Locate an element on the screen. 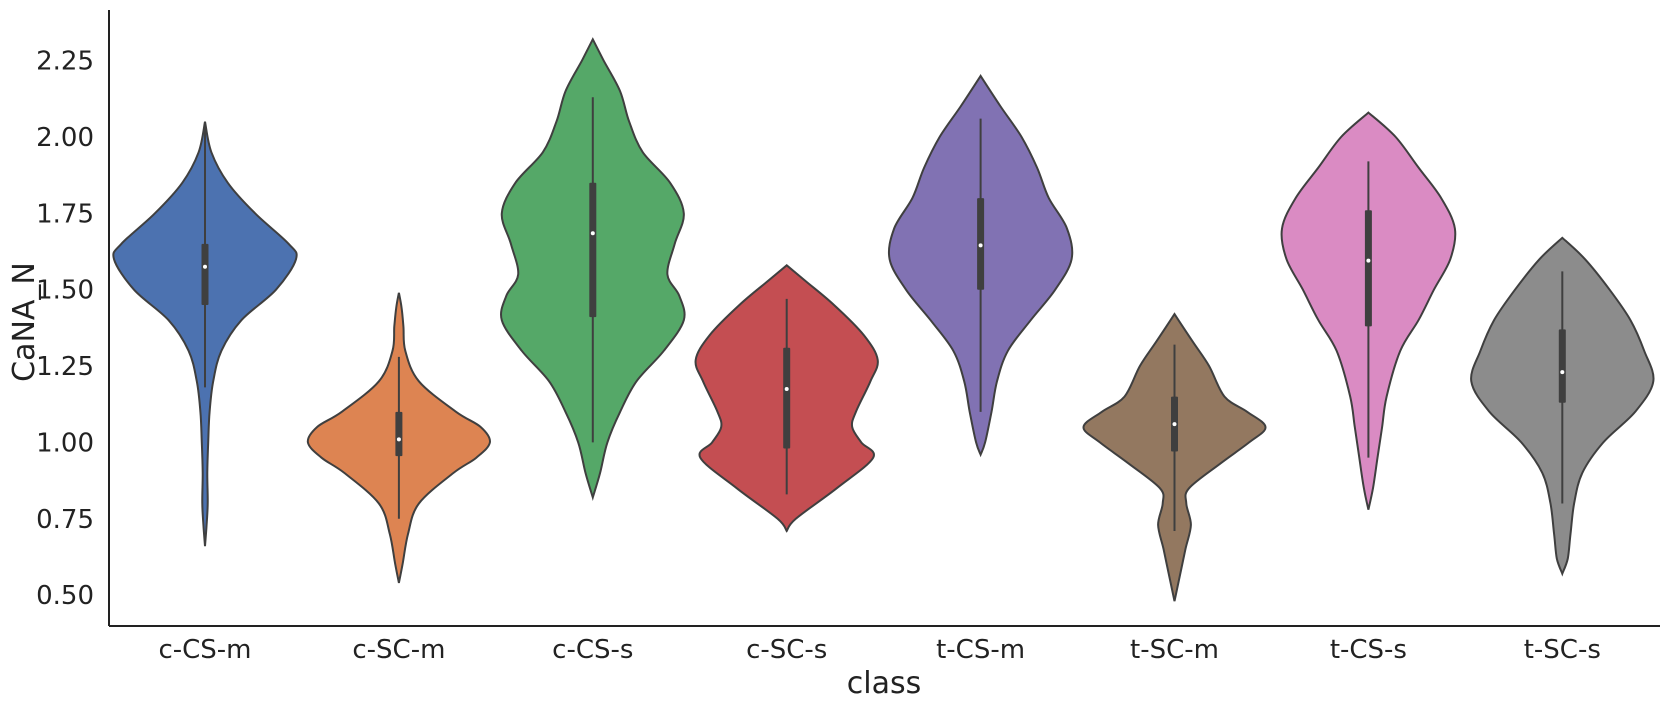  x-tick-label: t-CS-s is located at coordinates (1368, 650).